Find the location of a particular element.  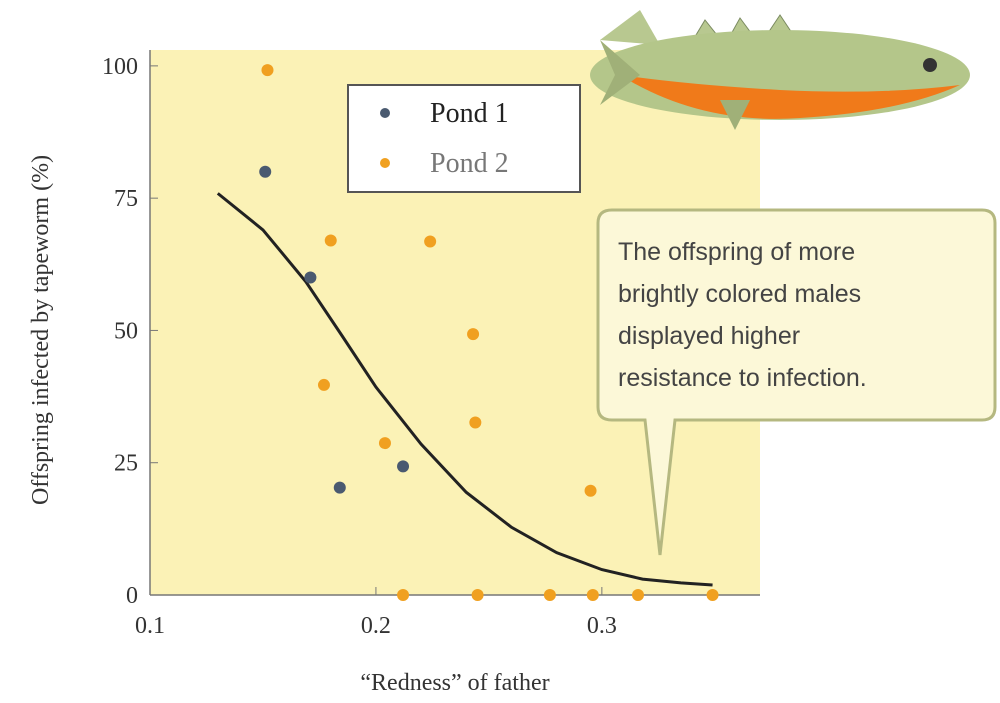

annotation-line: brightly colored males is located at coordinates (739, 294).